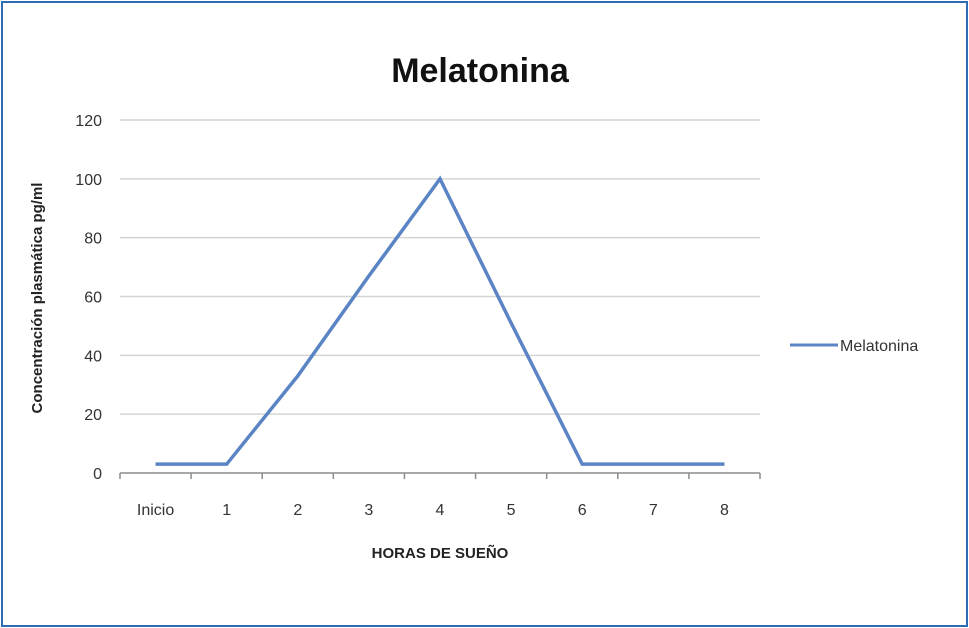 This screenshot has width=969, height=628. Describe the element at coordinates (879, 346) in the screenshot. I see `legend-label-melatonina: Melatonina` at that location.